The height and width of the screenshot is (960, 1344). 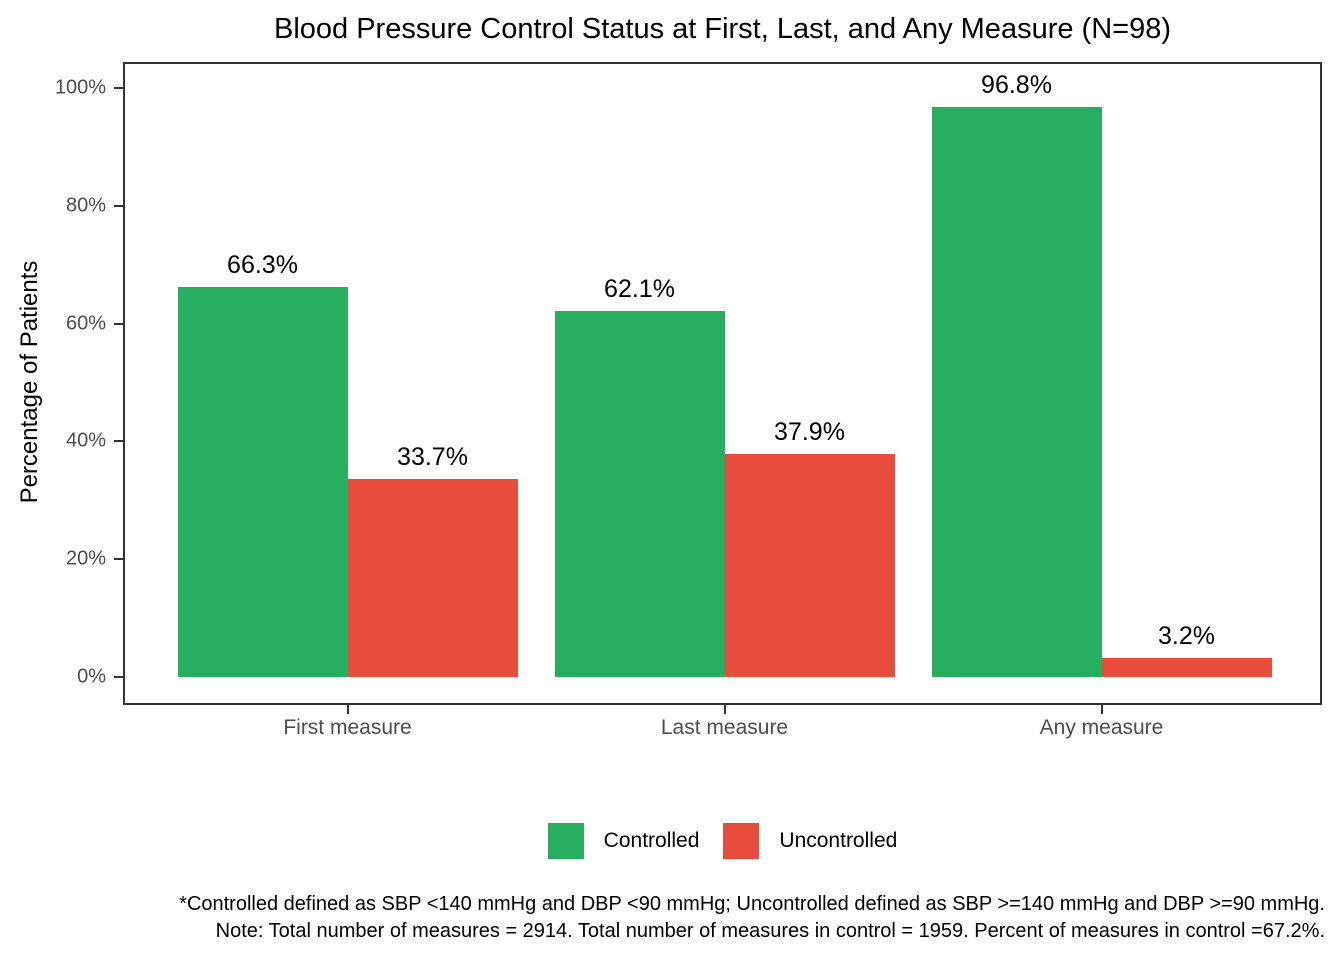 I want to click on bar-value-label-uncontrolled-last-measure: 37.9%, so click(x=809, y=431).